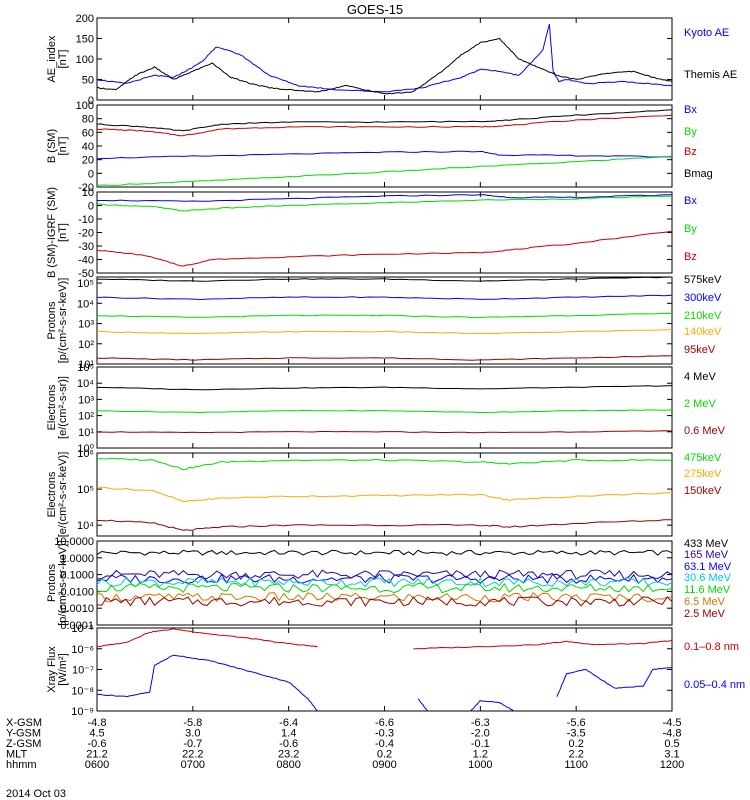 The height and width of the screenshot is (800, 750). What do you see at coordinates (703, 491) in the screenshot?
I see `legend-entry: 150keV` at bounding box center [703, 491].